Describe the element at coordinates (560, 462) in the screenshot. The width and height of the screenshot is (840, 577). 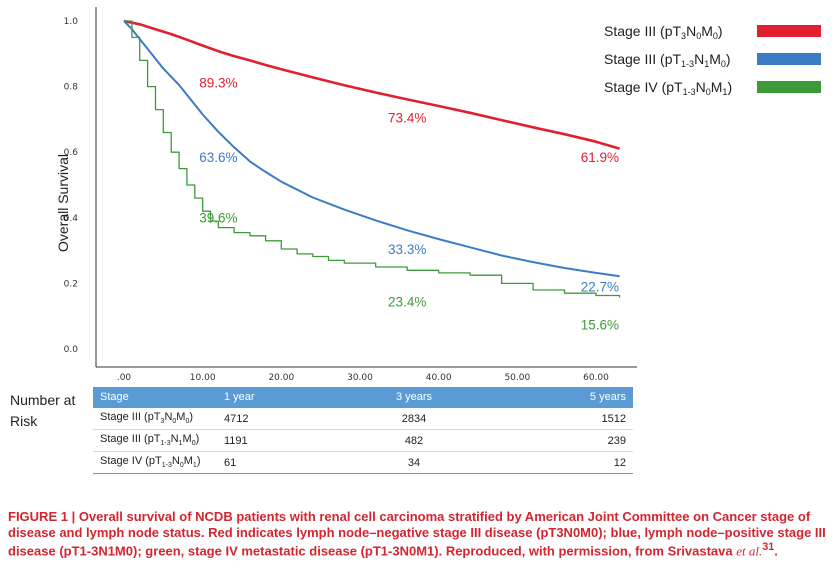
I see `risk-row-5-years: 12` at that location.